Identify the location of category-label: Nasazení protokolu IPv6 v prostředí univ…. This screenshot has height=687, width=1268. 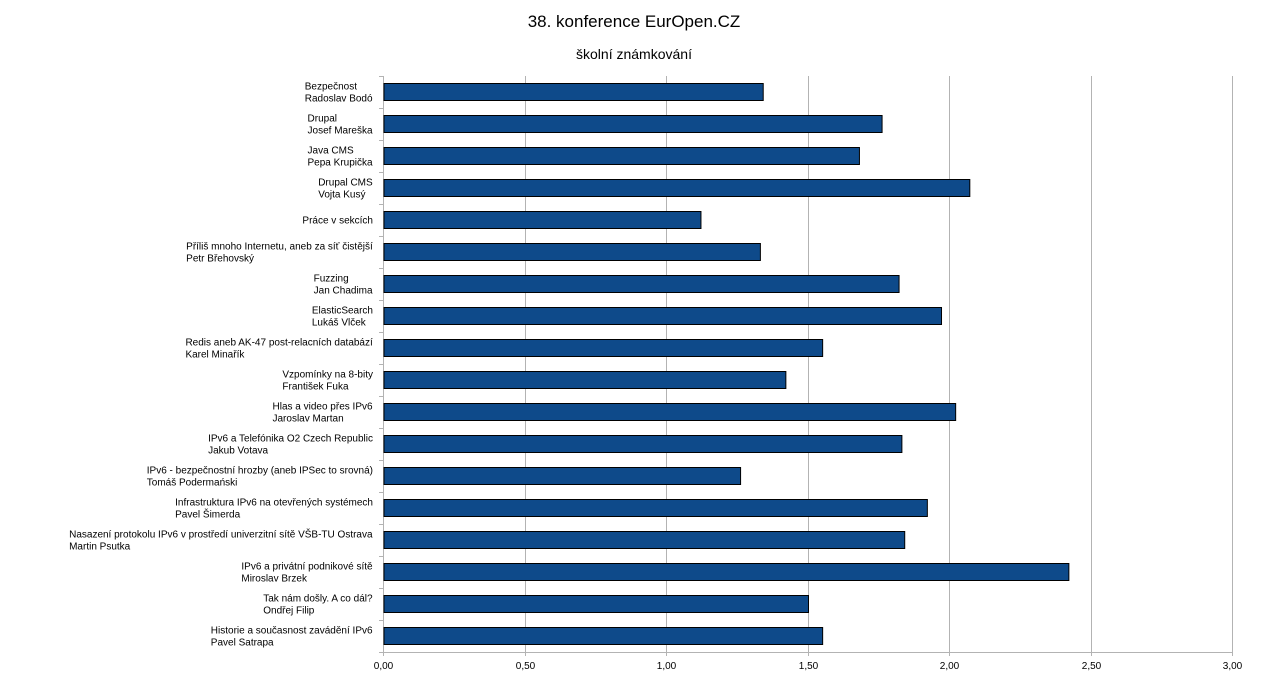
(221, 540).